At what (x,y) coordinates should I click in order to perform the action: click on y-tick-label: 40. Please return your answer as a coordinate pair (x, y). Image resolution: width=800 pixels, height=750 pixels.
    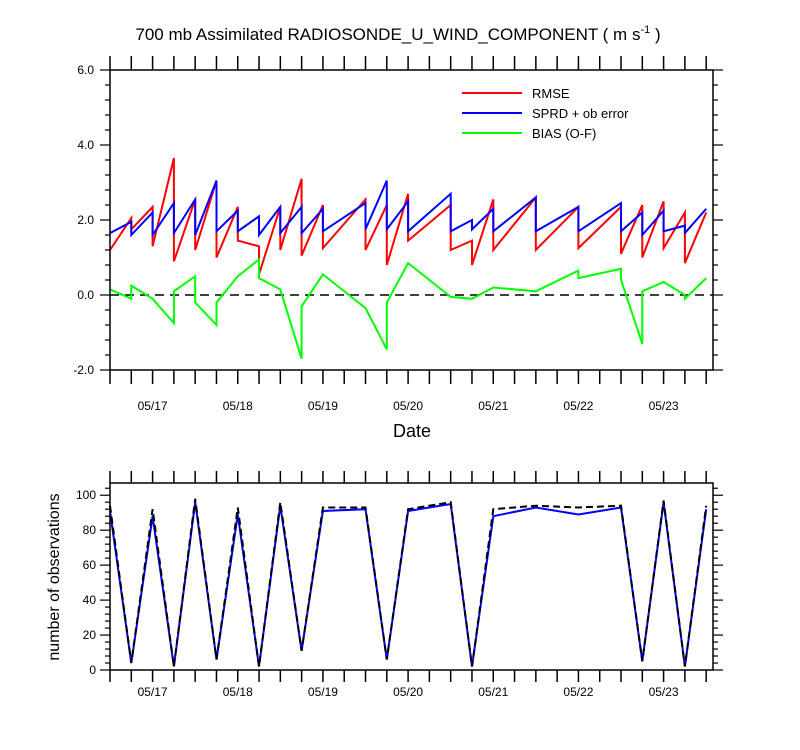
    Looking at the image, I should click on (90, 600).